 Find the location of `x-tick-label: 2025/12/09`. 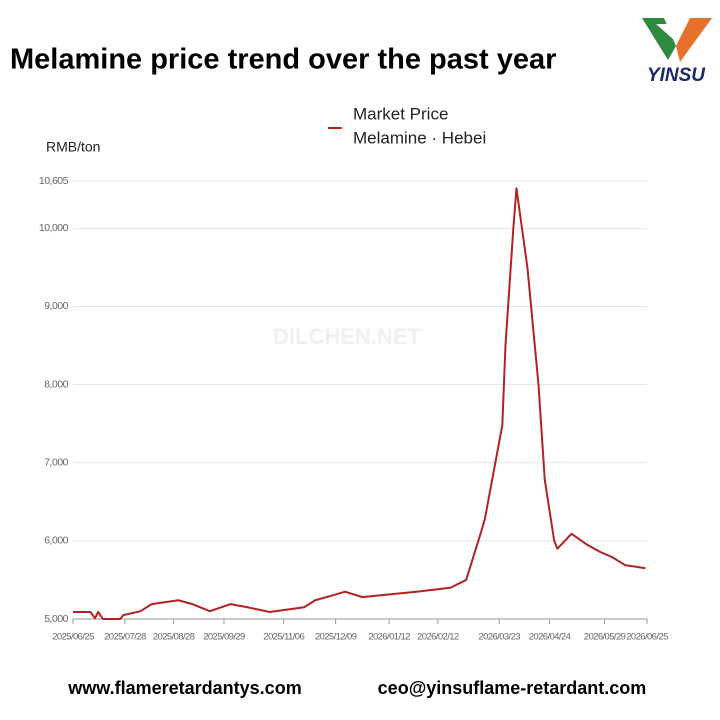

x-tick-label: 2025/12/09 is located at coordinates (336, 637).